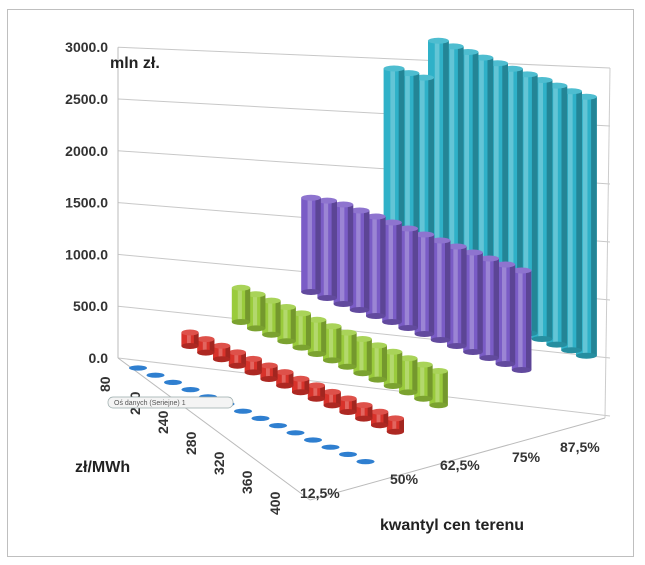  I want to click on x-tick-label: 62,5%, so click(460, 465).